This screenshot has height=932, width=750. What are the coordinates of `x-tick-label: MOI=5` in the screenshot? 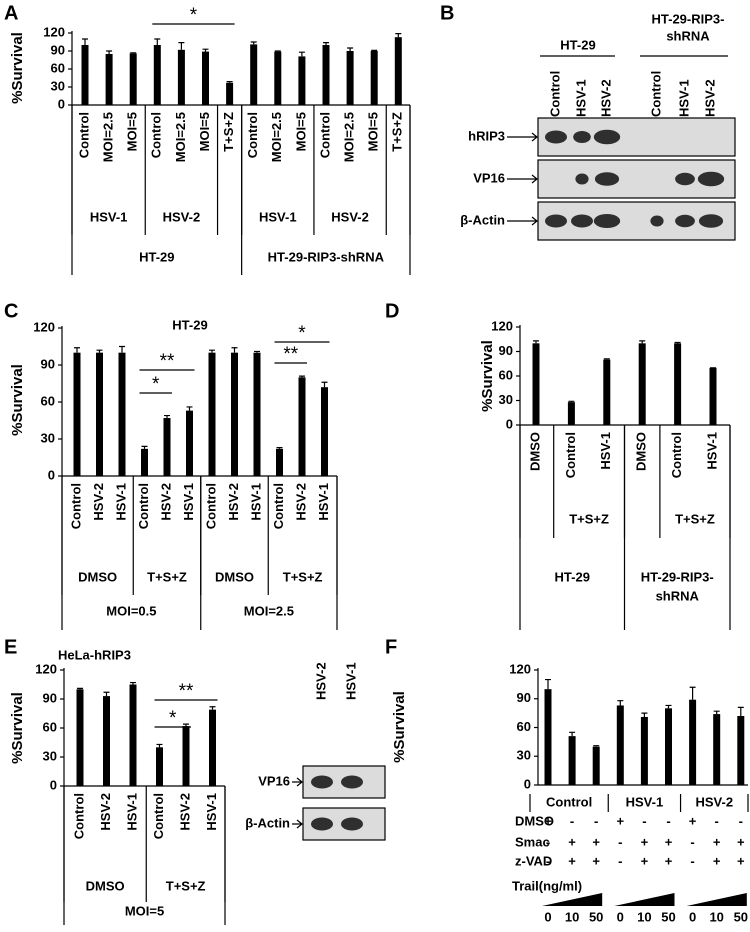 It's located at (204, 131).